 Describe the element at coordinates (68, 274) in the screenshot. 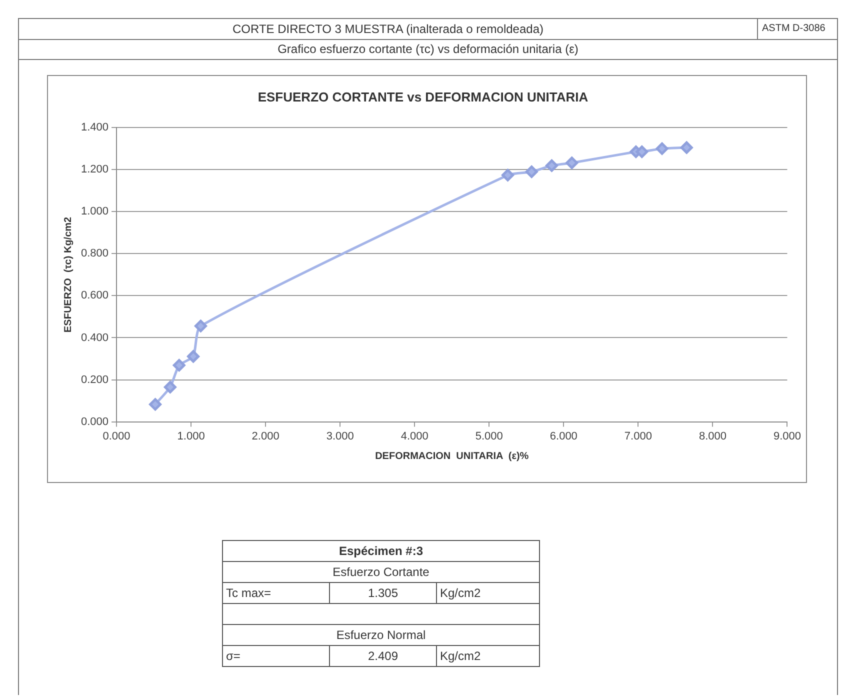

I see `y-axis-title: ESFUERZO (τc) Kg/cm2` at that location.